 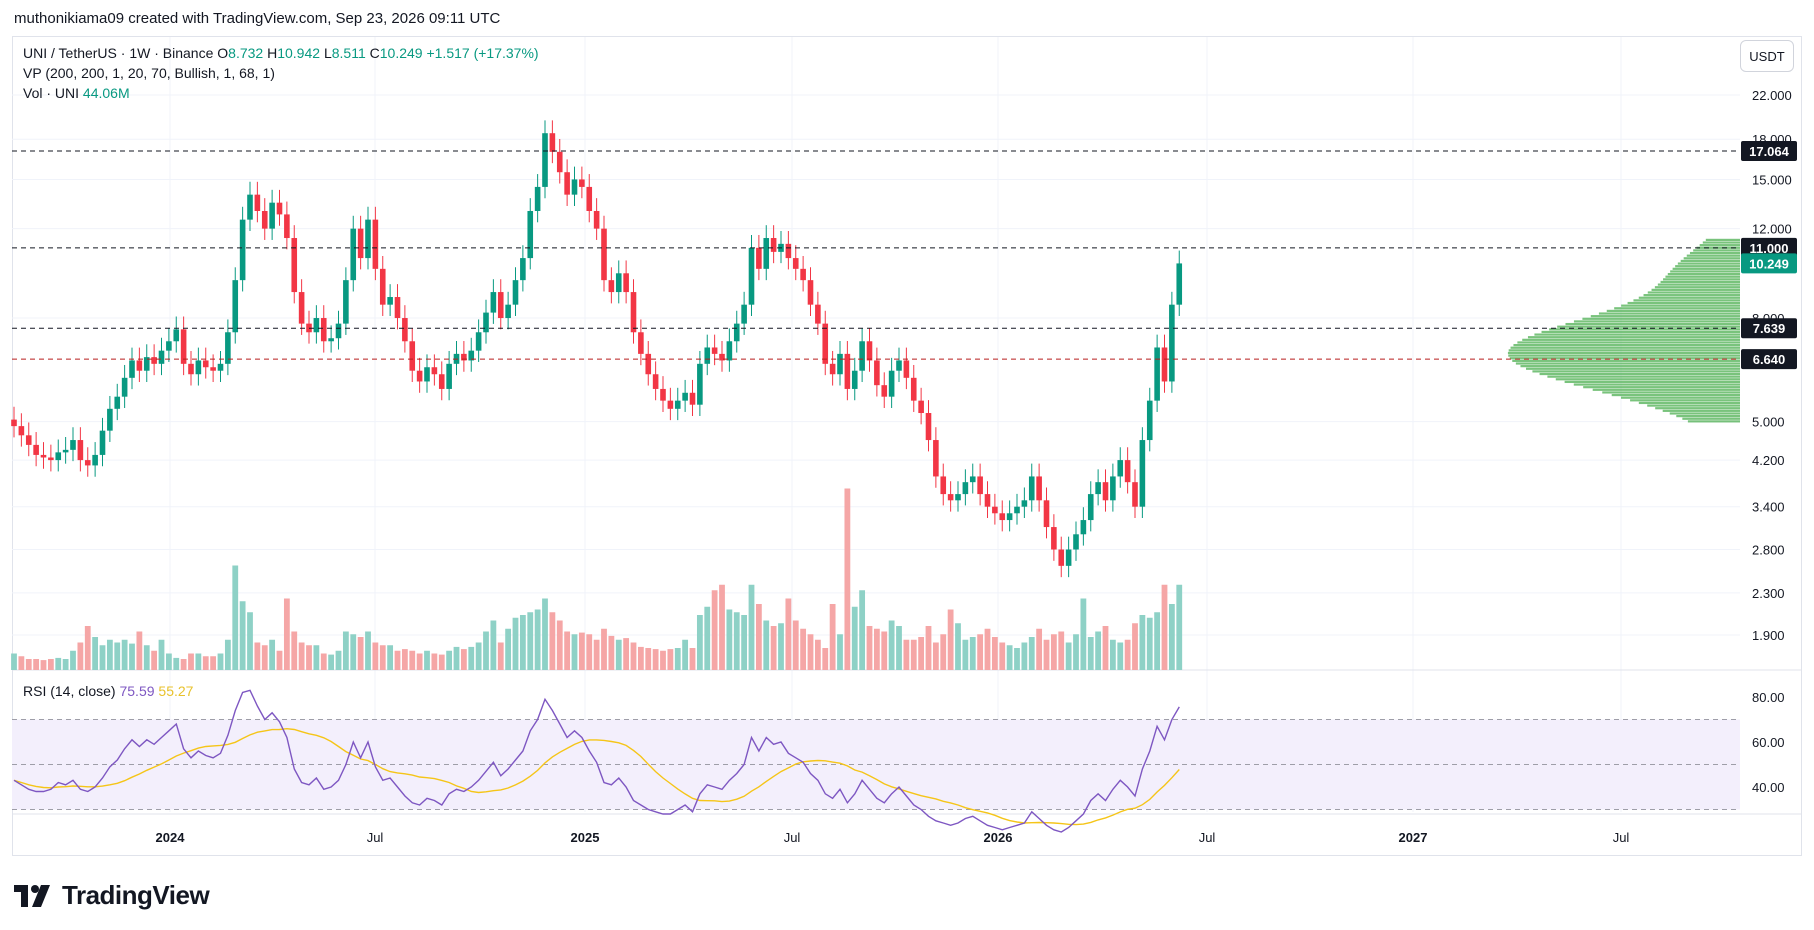 What do you see at coordinates (272, 53) in the screenshot?
I see `high-label: H` at bounding box center [272, 53].